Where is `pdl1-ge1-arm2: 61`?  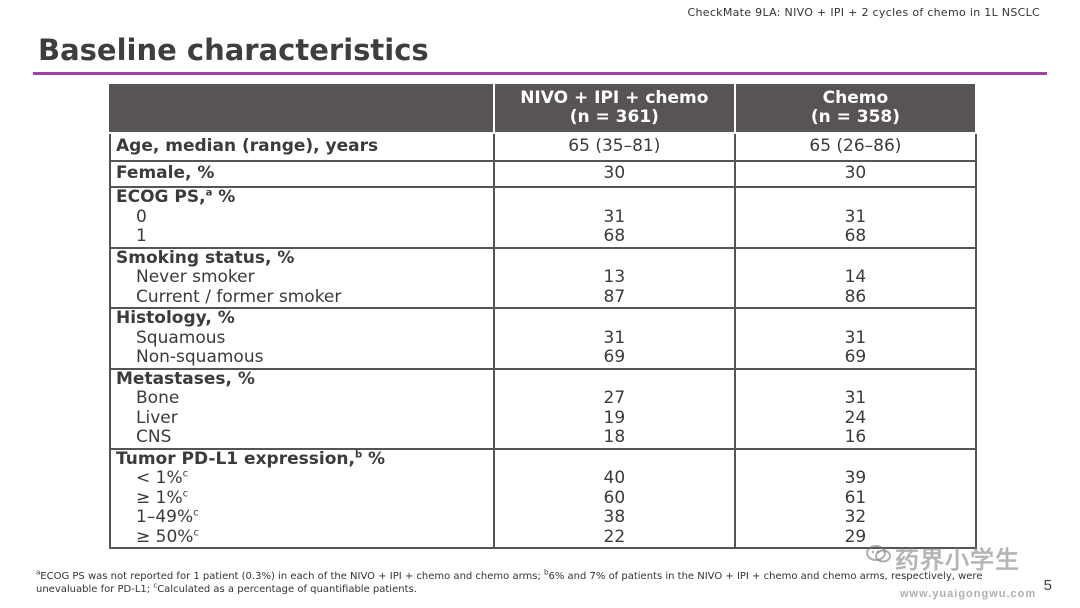 pdl1-ge1-arm2: 61 is located at coordinates (855, 497).